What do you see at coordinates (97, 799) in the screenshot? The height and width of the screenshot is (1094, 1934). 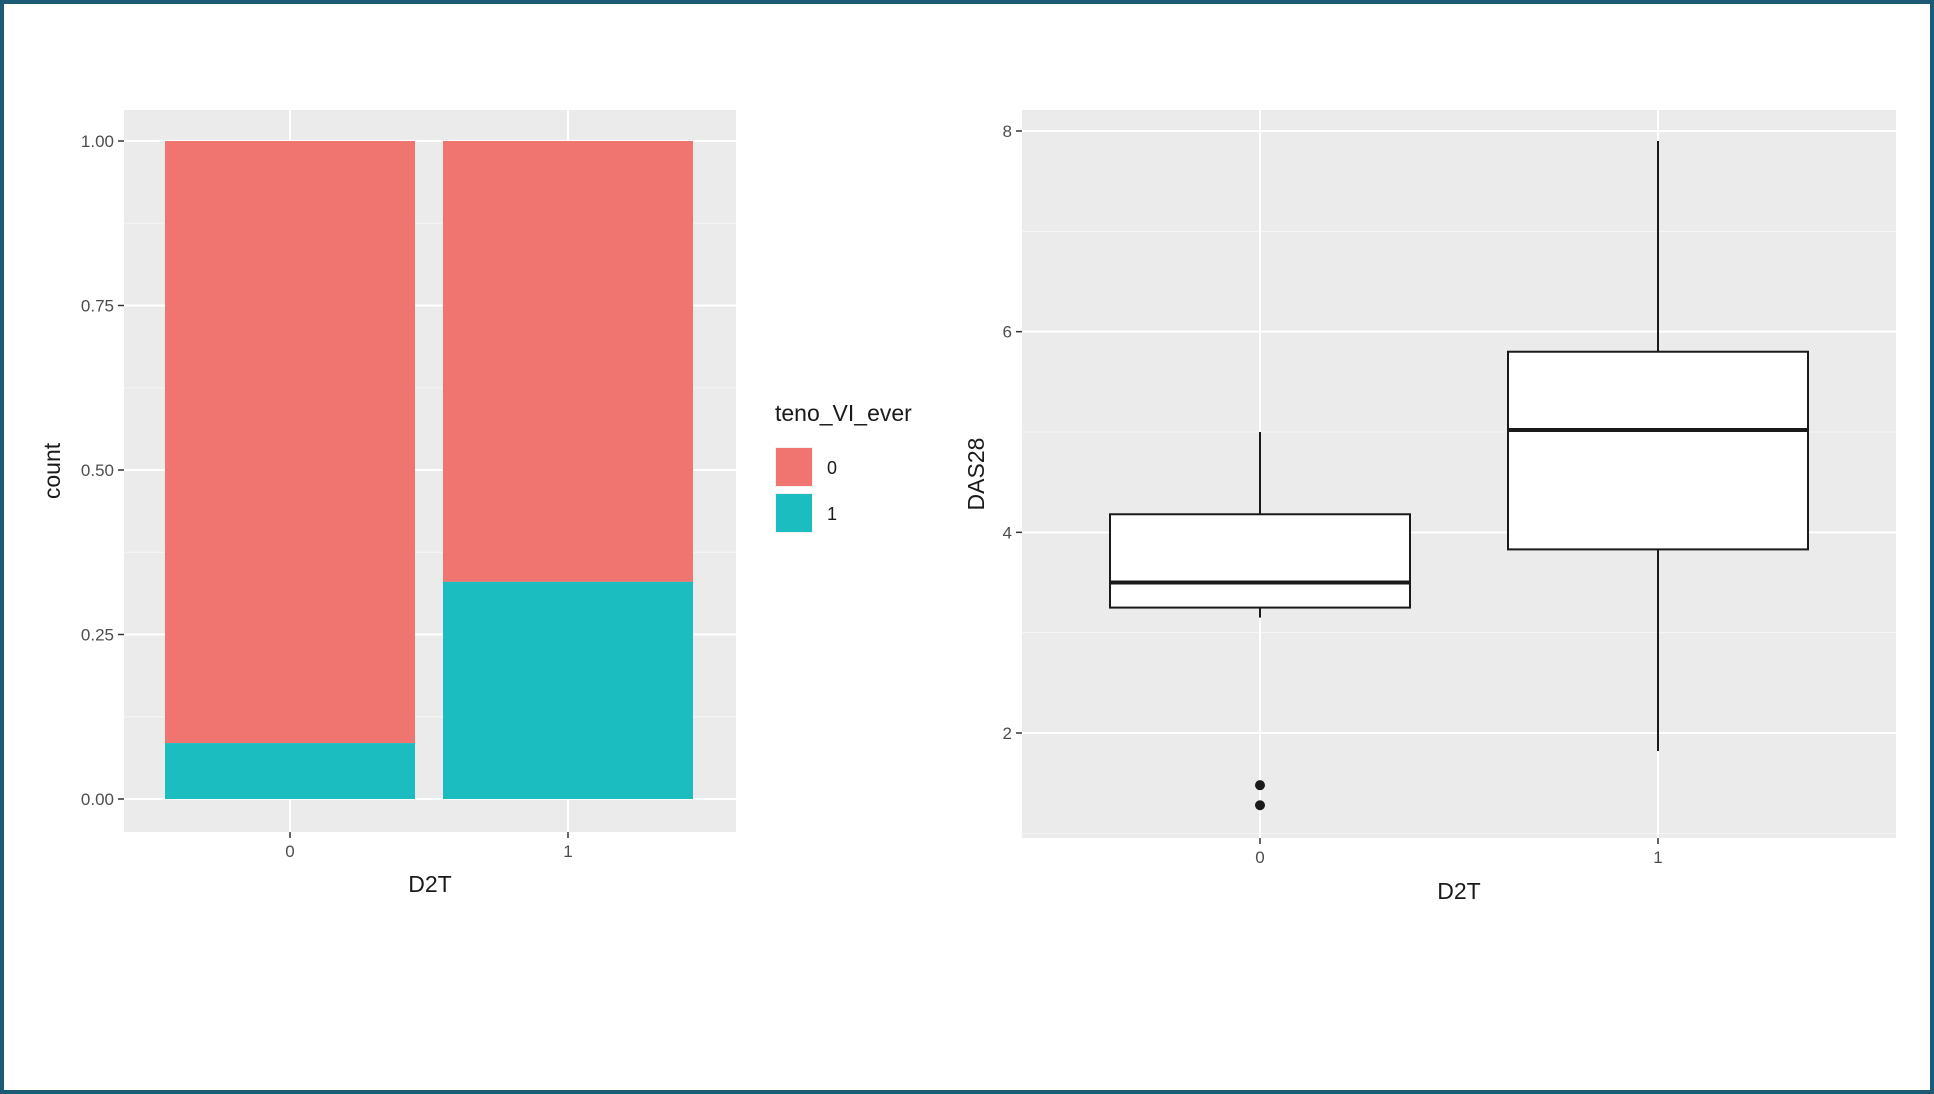 I see `y-tick-label: 0.00` at bounding box center [97, 799].